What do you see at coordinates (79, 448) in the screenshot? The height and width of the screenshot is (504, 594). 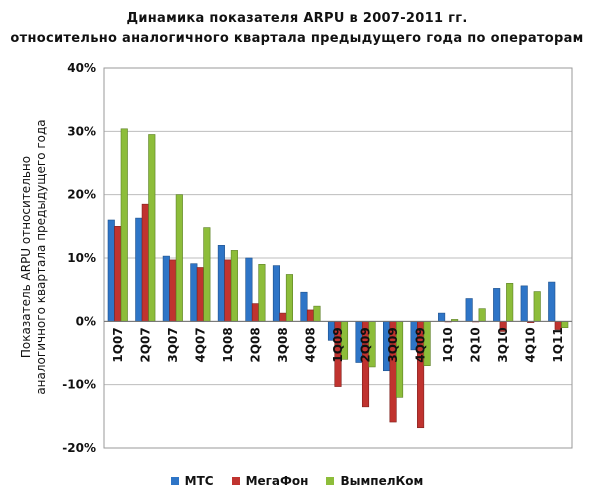 I see `y-tick-label: -20%` at bounding box center [79, 448].